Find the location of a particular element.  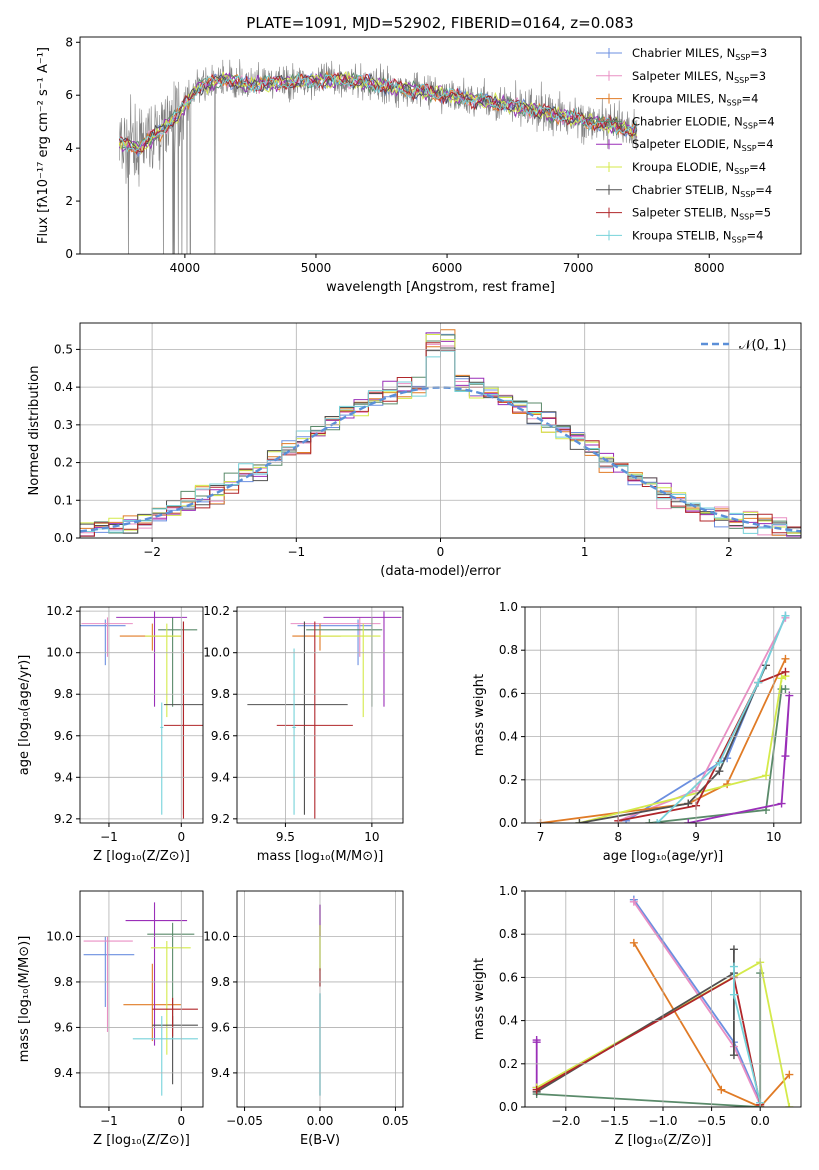

y-tick-label: 0.8 is located at coordinates (508, 650).